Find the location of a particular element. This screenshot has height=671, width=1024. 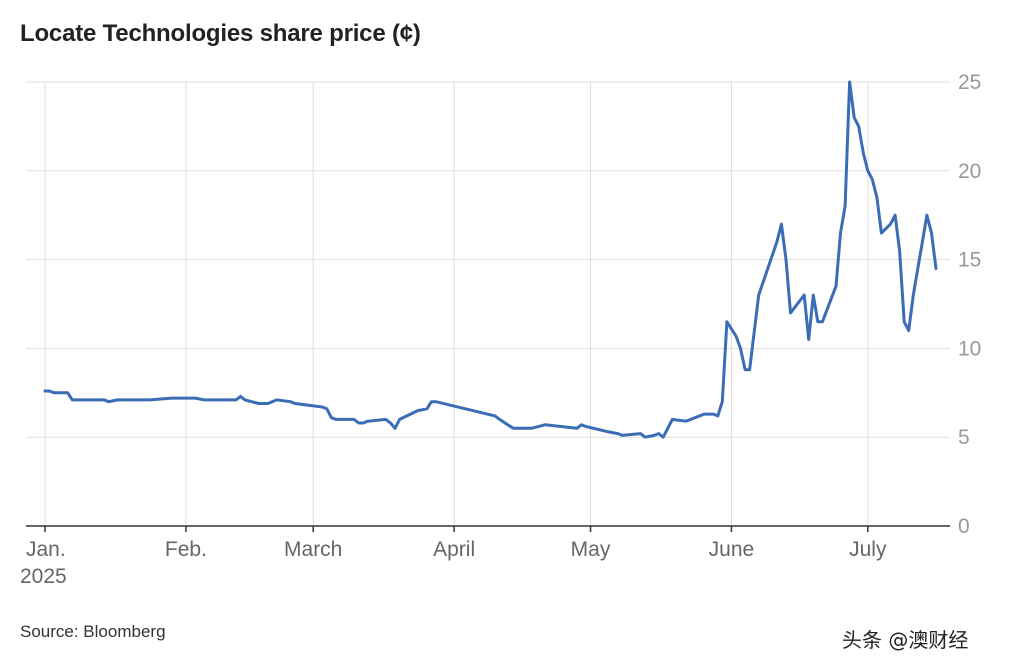

y-tick-label: 15 is located at coordinates (969, 260).